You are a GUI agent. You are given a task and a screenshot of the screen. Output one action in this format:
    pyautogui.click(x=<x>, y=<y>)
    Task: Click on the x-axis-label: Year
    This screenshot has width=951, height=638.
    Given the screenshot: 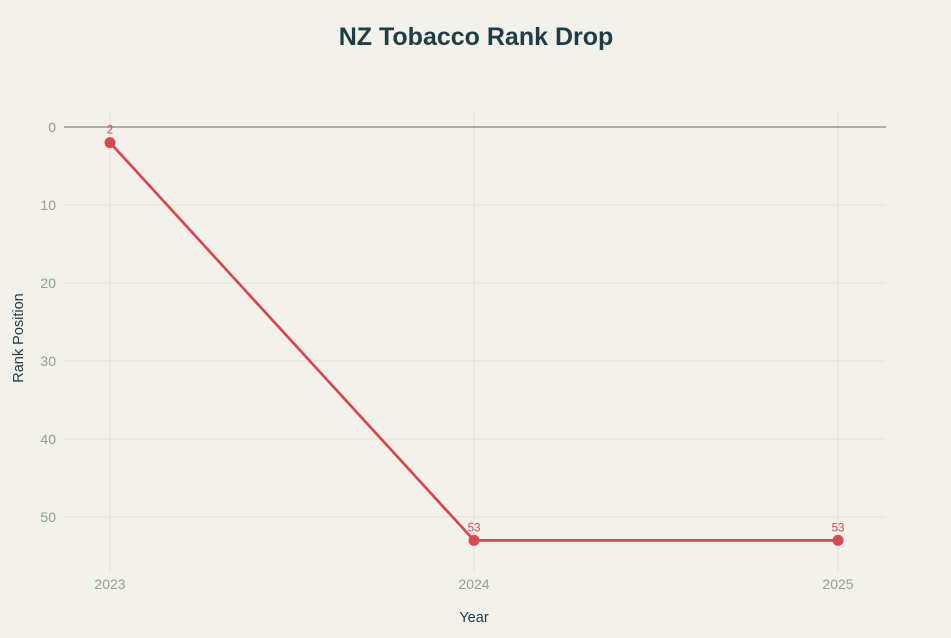 What is the action you would take?
    pyautogui.click(x=473, y=618)
    